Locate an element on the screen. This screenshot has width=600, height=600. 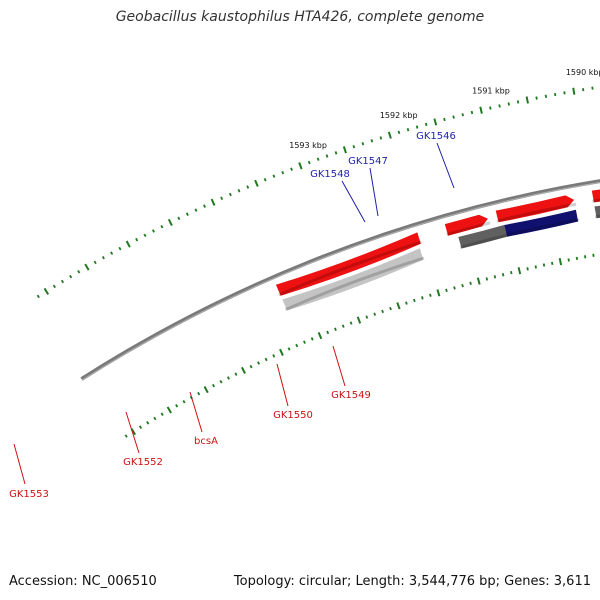
gene-feature-red-bcsA-shade is located at coordinates (536, 212).